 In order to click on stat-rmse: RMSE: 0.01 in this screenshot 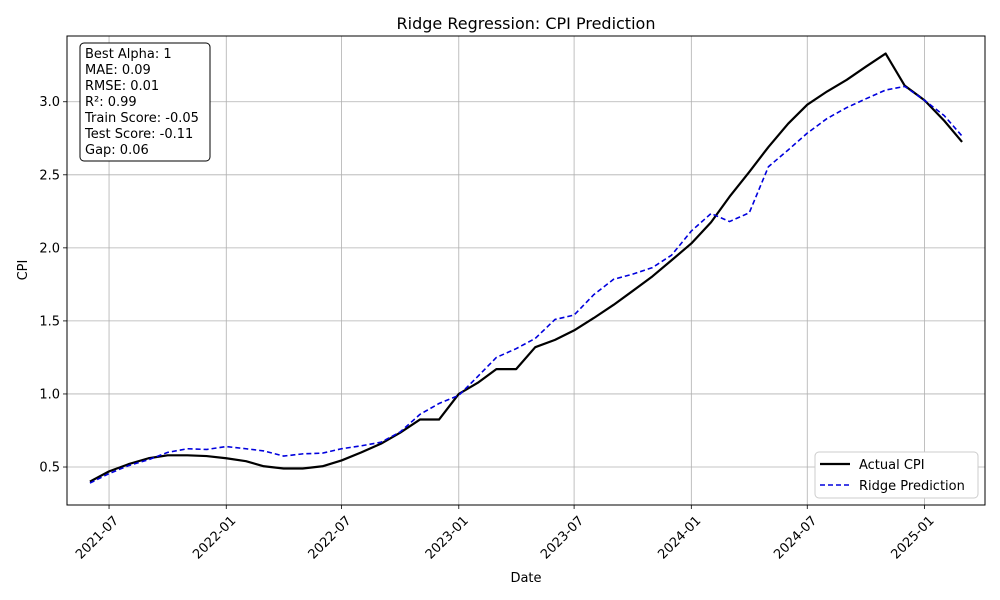, I will do `click(122, 86)`.